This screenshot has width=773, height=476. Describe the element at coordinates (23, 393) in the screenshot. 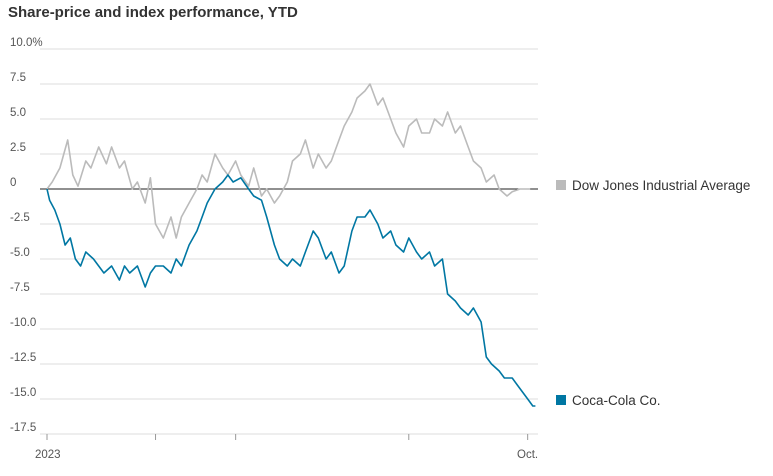

I see `y-tick-label: -15.0` at that location.